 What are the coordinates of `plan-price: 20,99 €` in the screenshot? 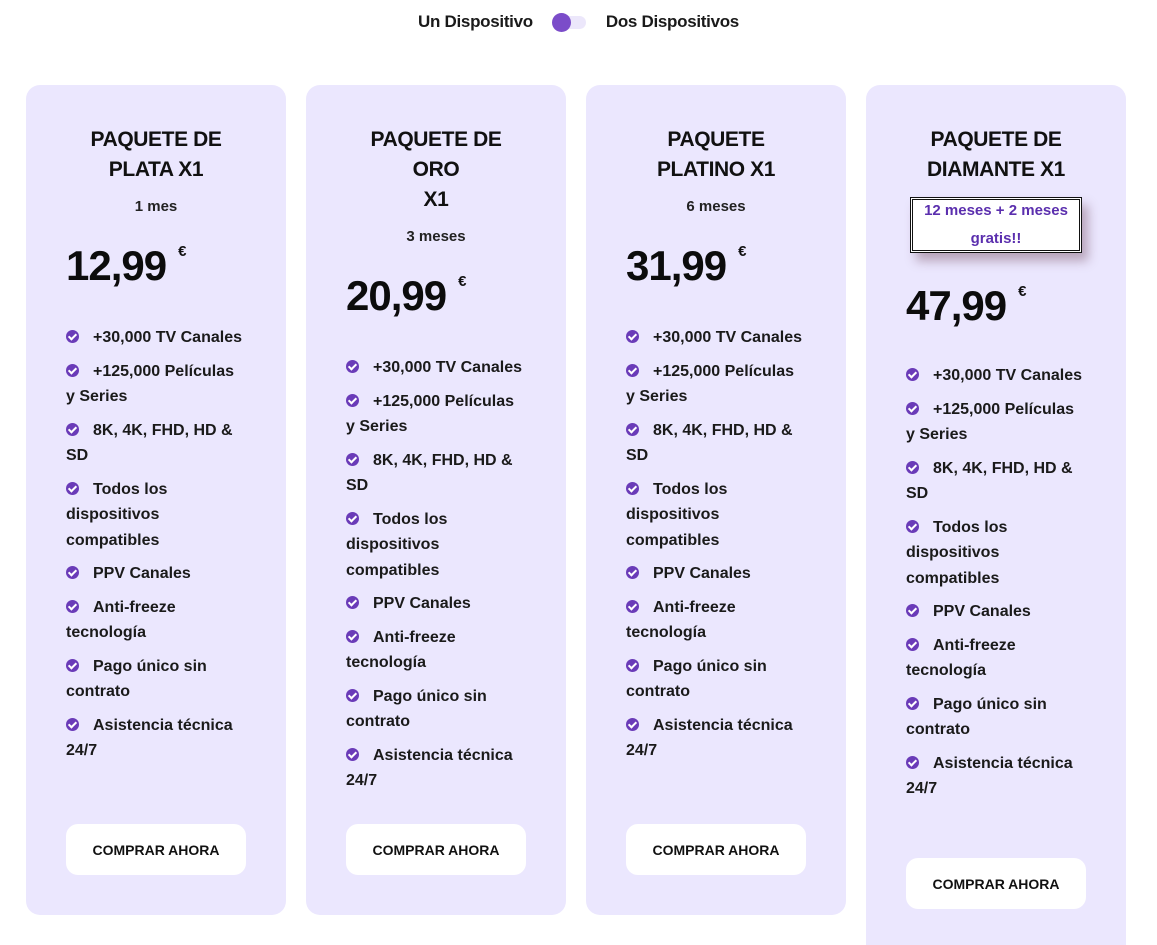 It's located at (436, 296).